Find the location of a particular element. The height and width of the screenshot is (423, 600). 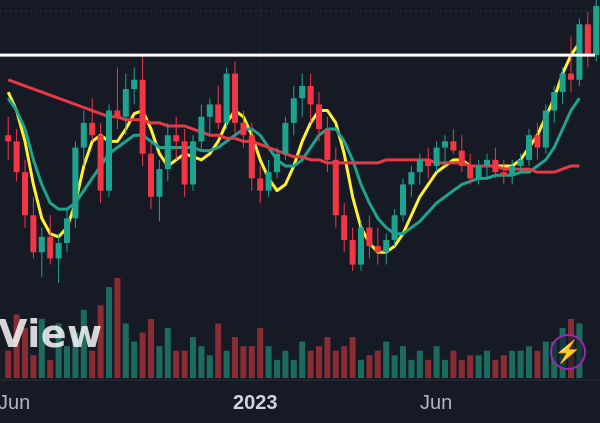

x-tick-label: 2023 is located at coordinates (255, 403).